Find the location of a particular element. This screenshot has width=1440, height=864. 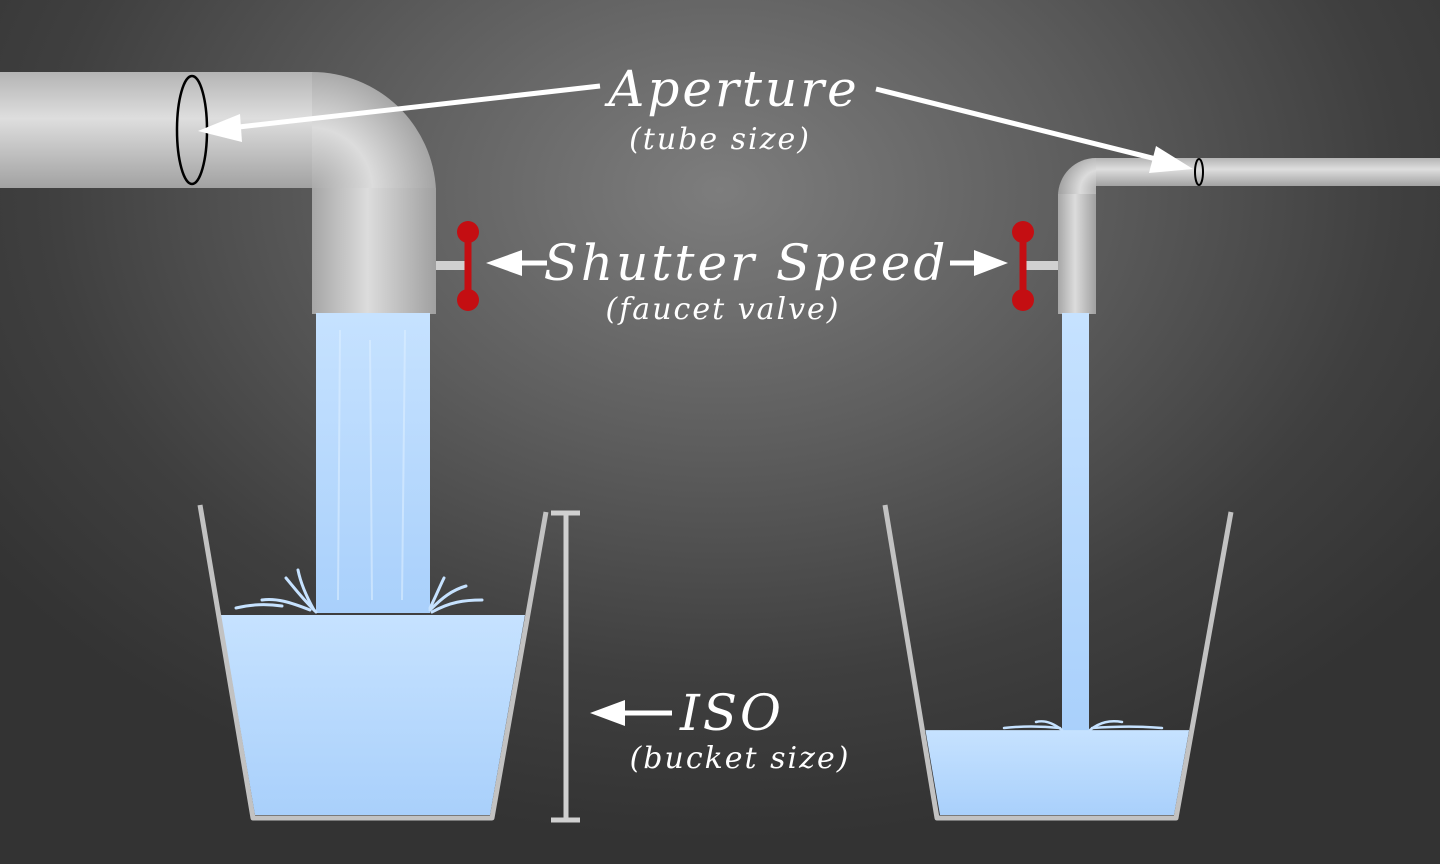

large-pipe-vertical is located at coordinates (374, 251).